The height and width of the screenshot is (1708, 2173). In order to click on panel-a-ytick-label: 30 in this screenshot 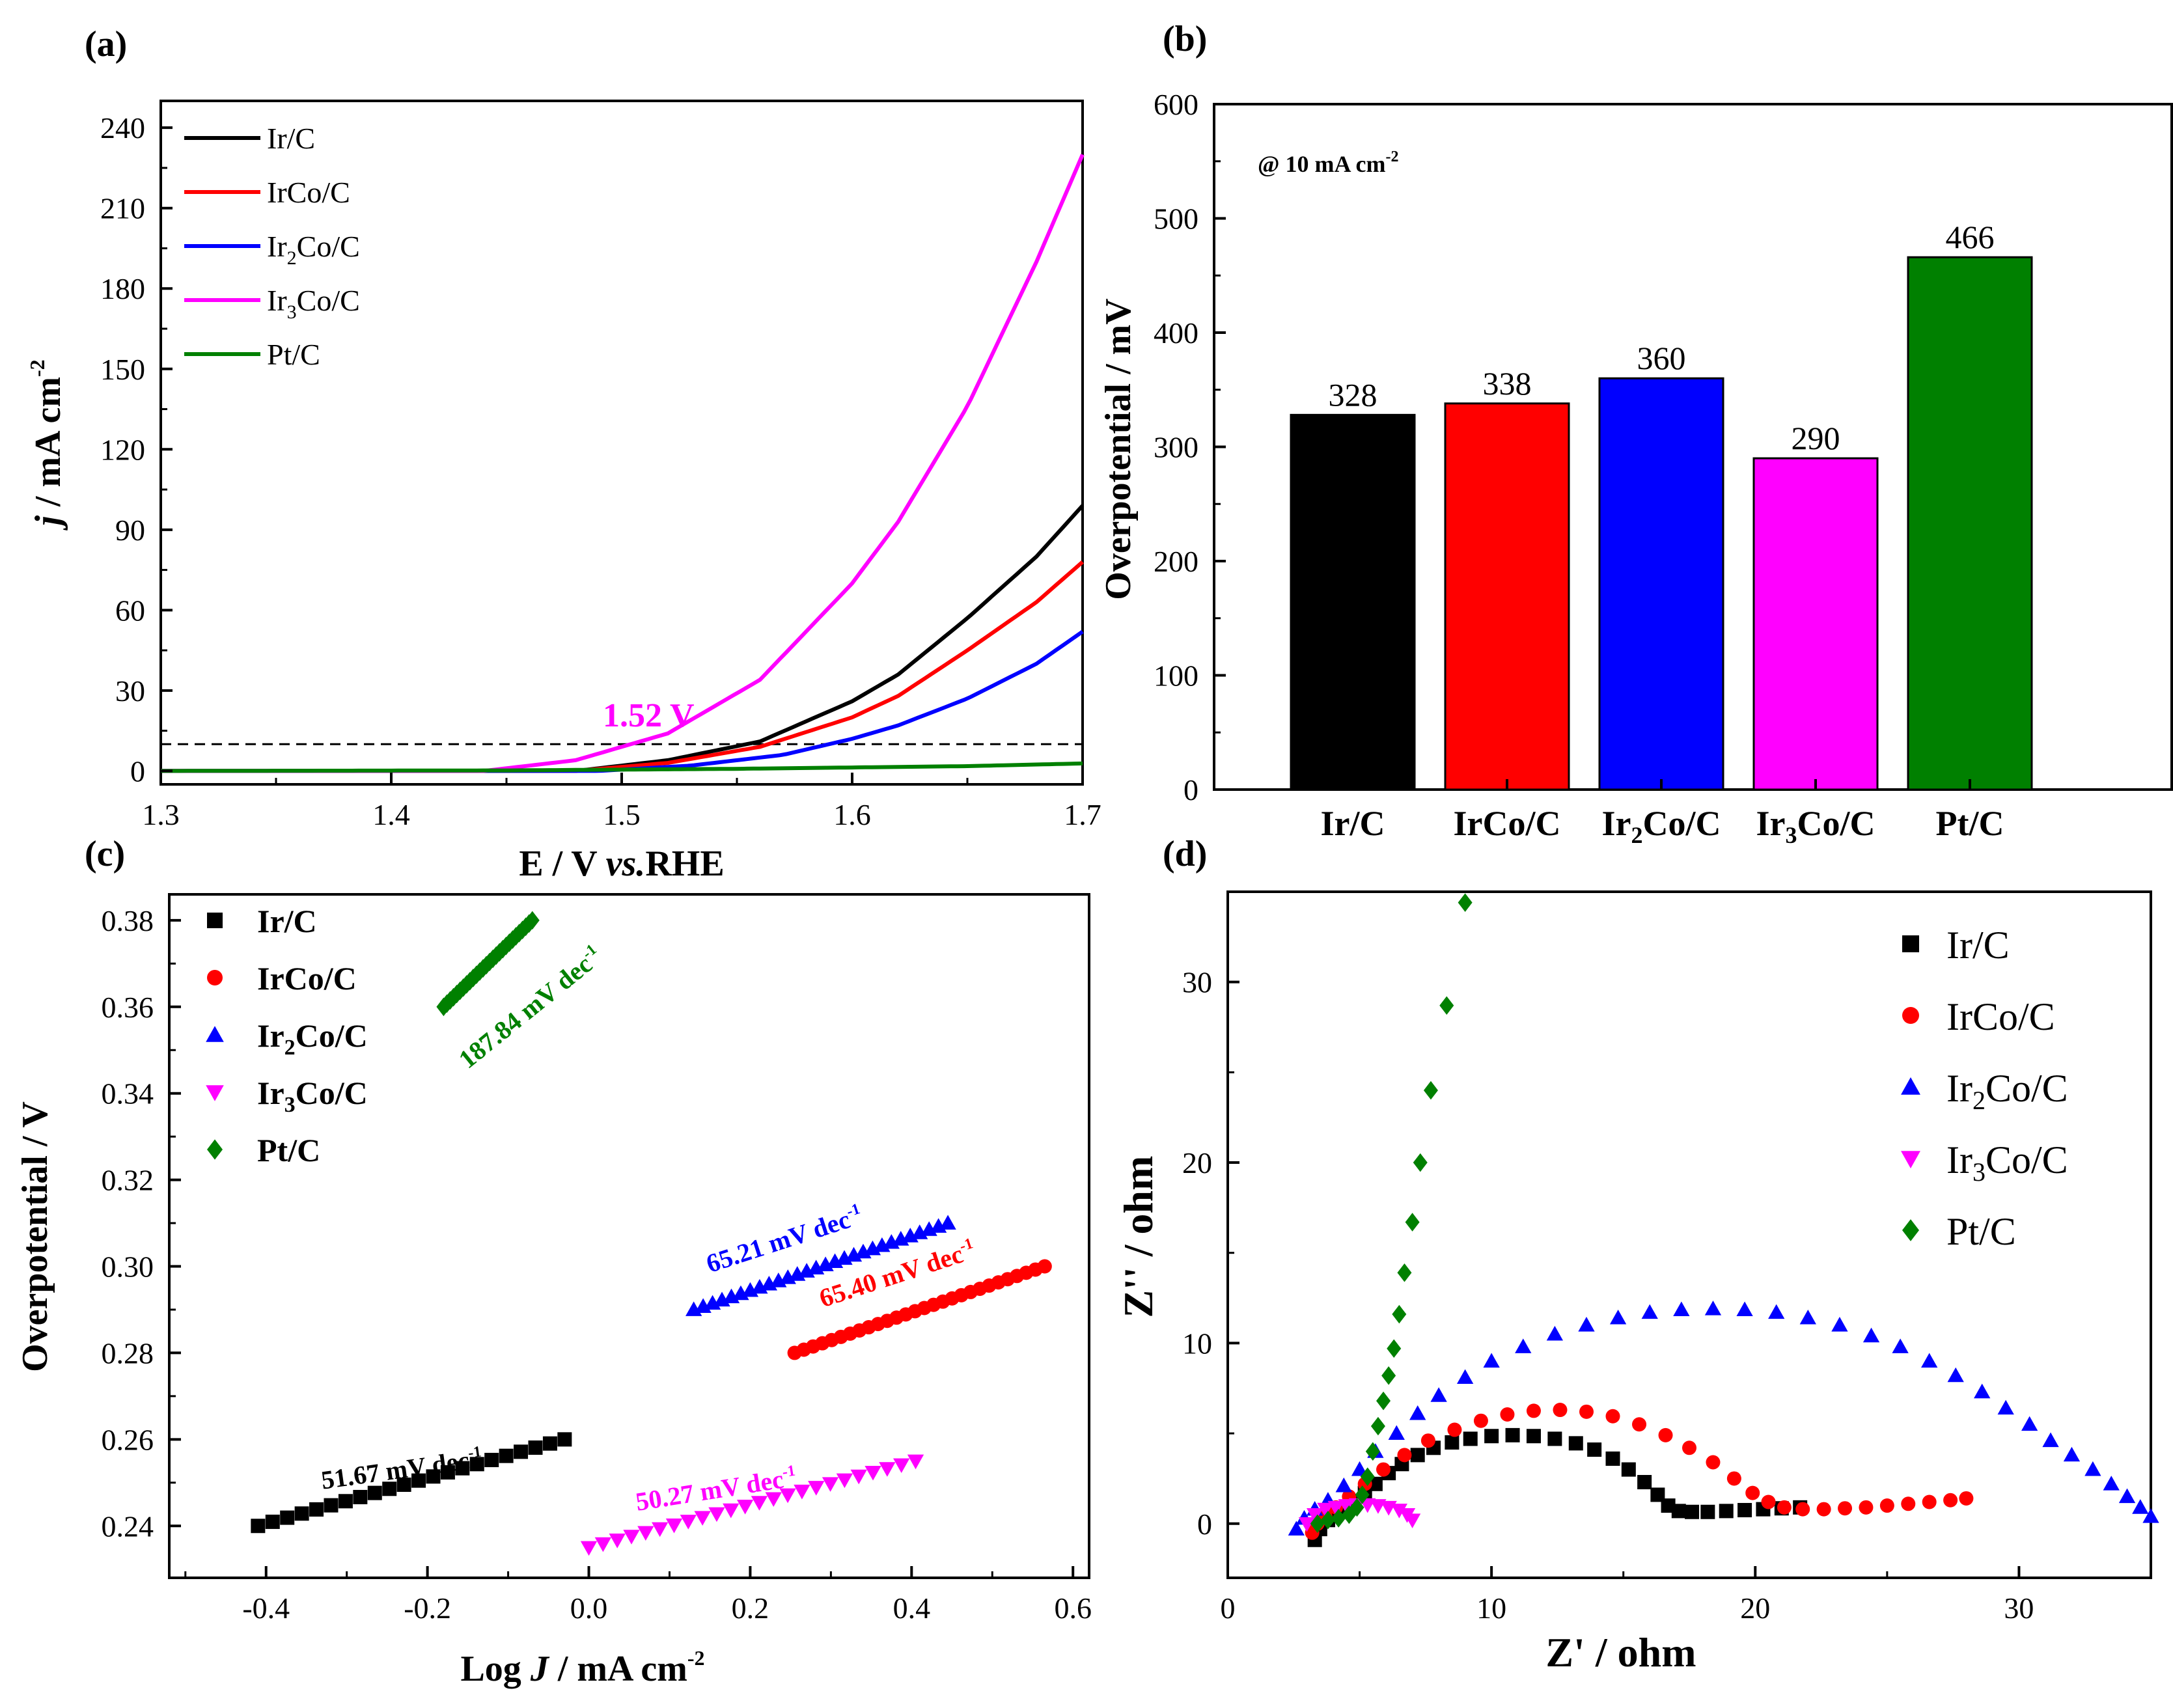, I will do `click(130, 691)`.